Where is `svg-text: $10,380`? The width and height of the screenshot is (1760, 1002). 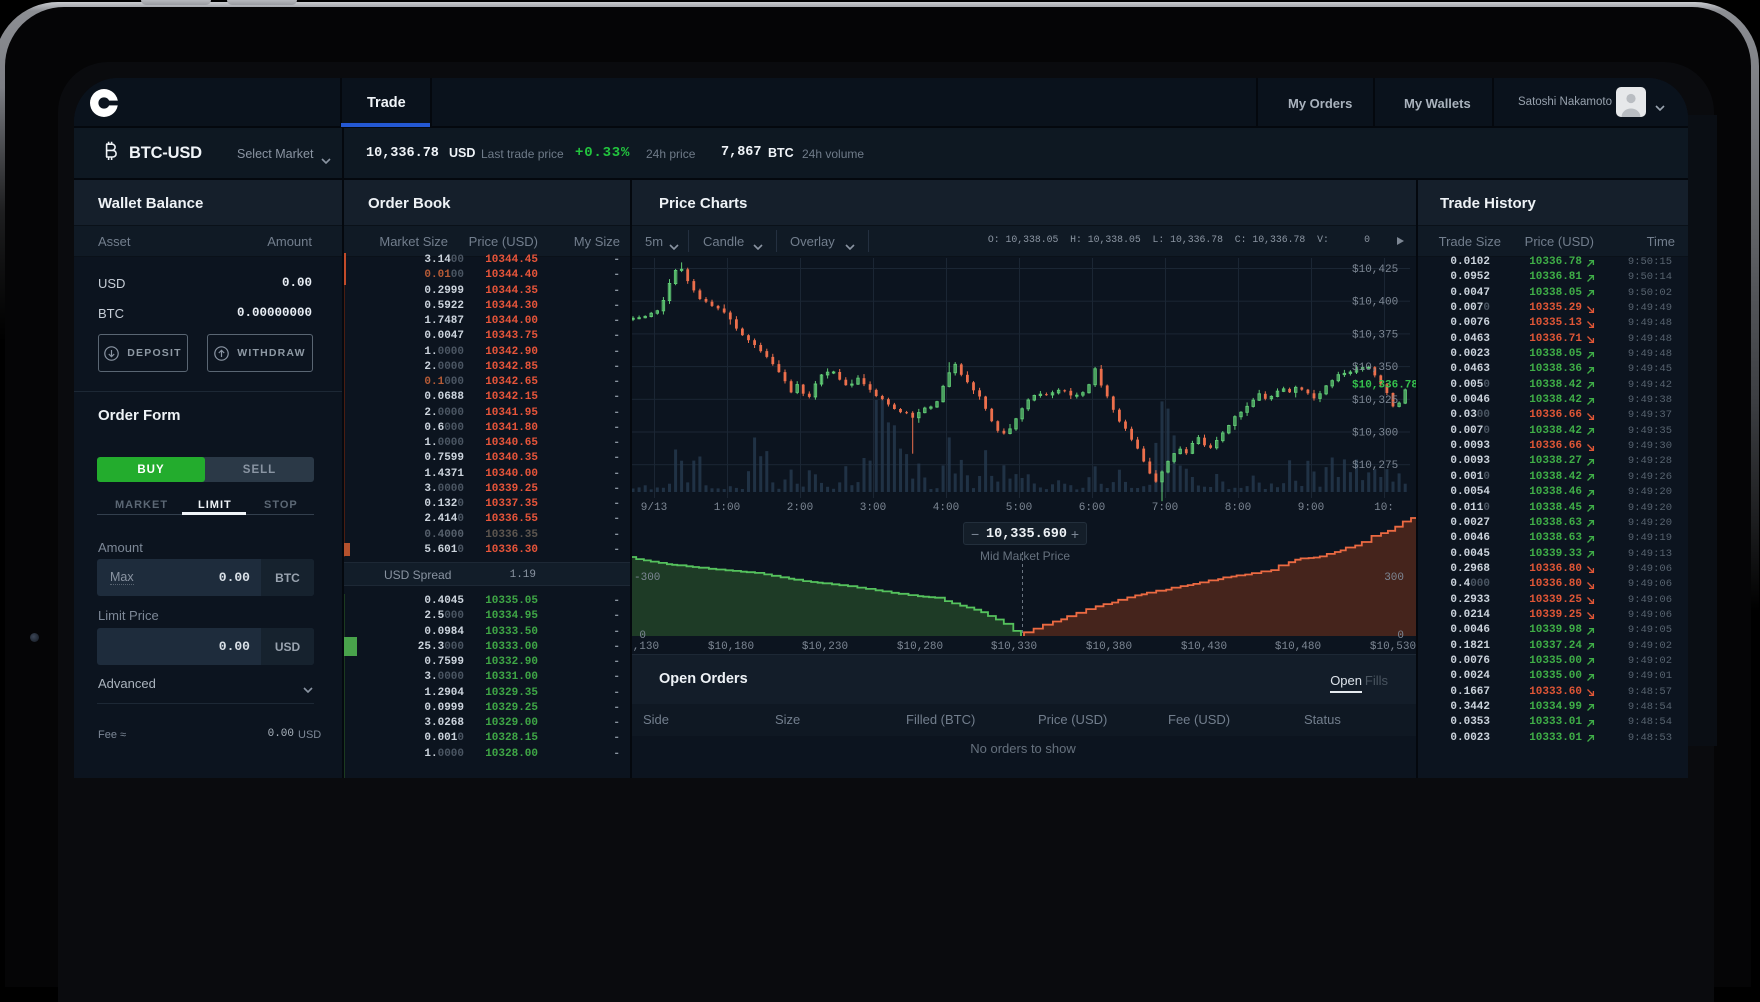 svg-text: $10,380 is located at coordinates (1109, 647).